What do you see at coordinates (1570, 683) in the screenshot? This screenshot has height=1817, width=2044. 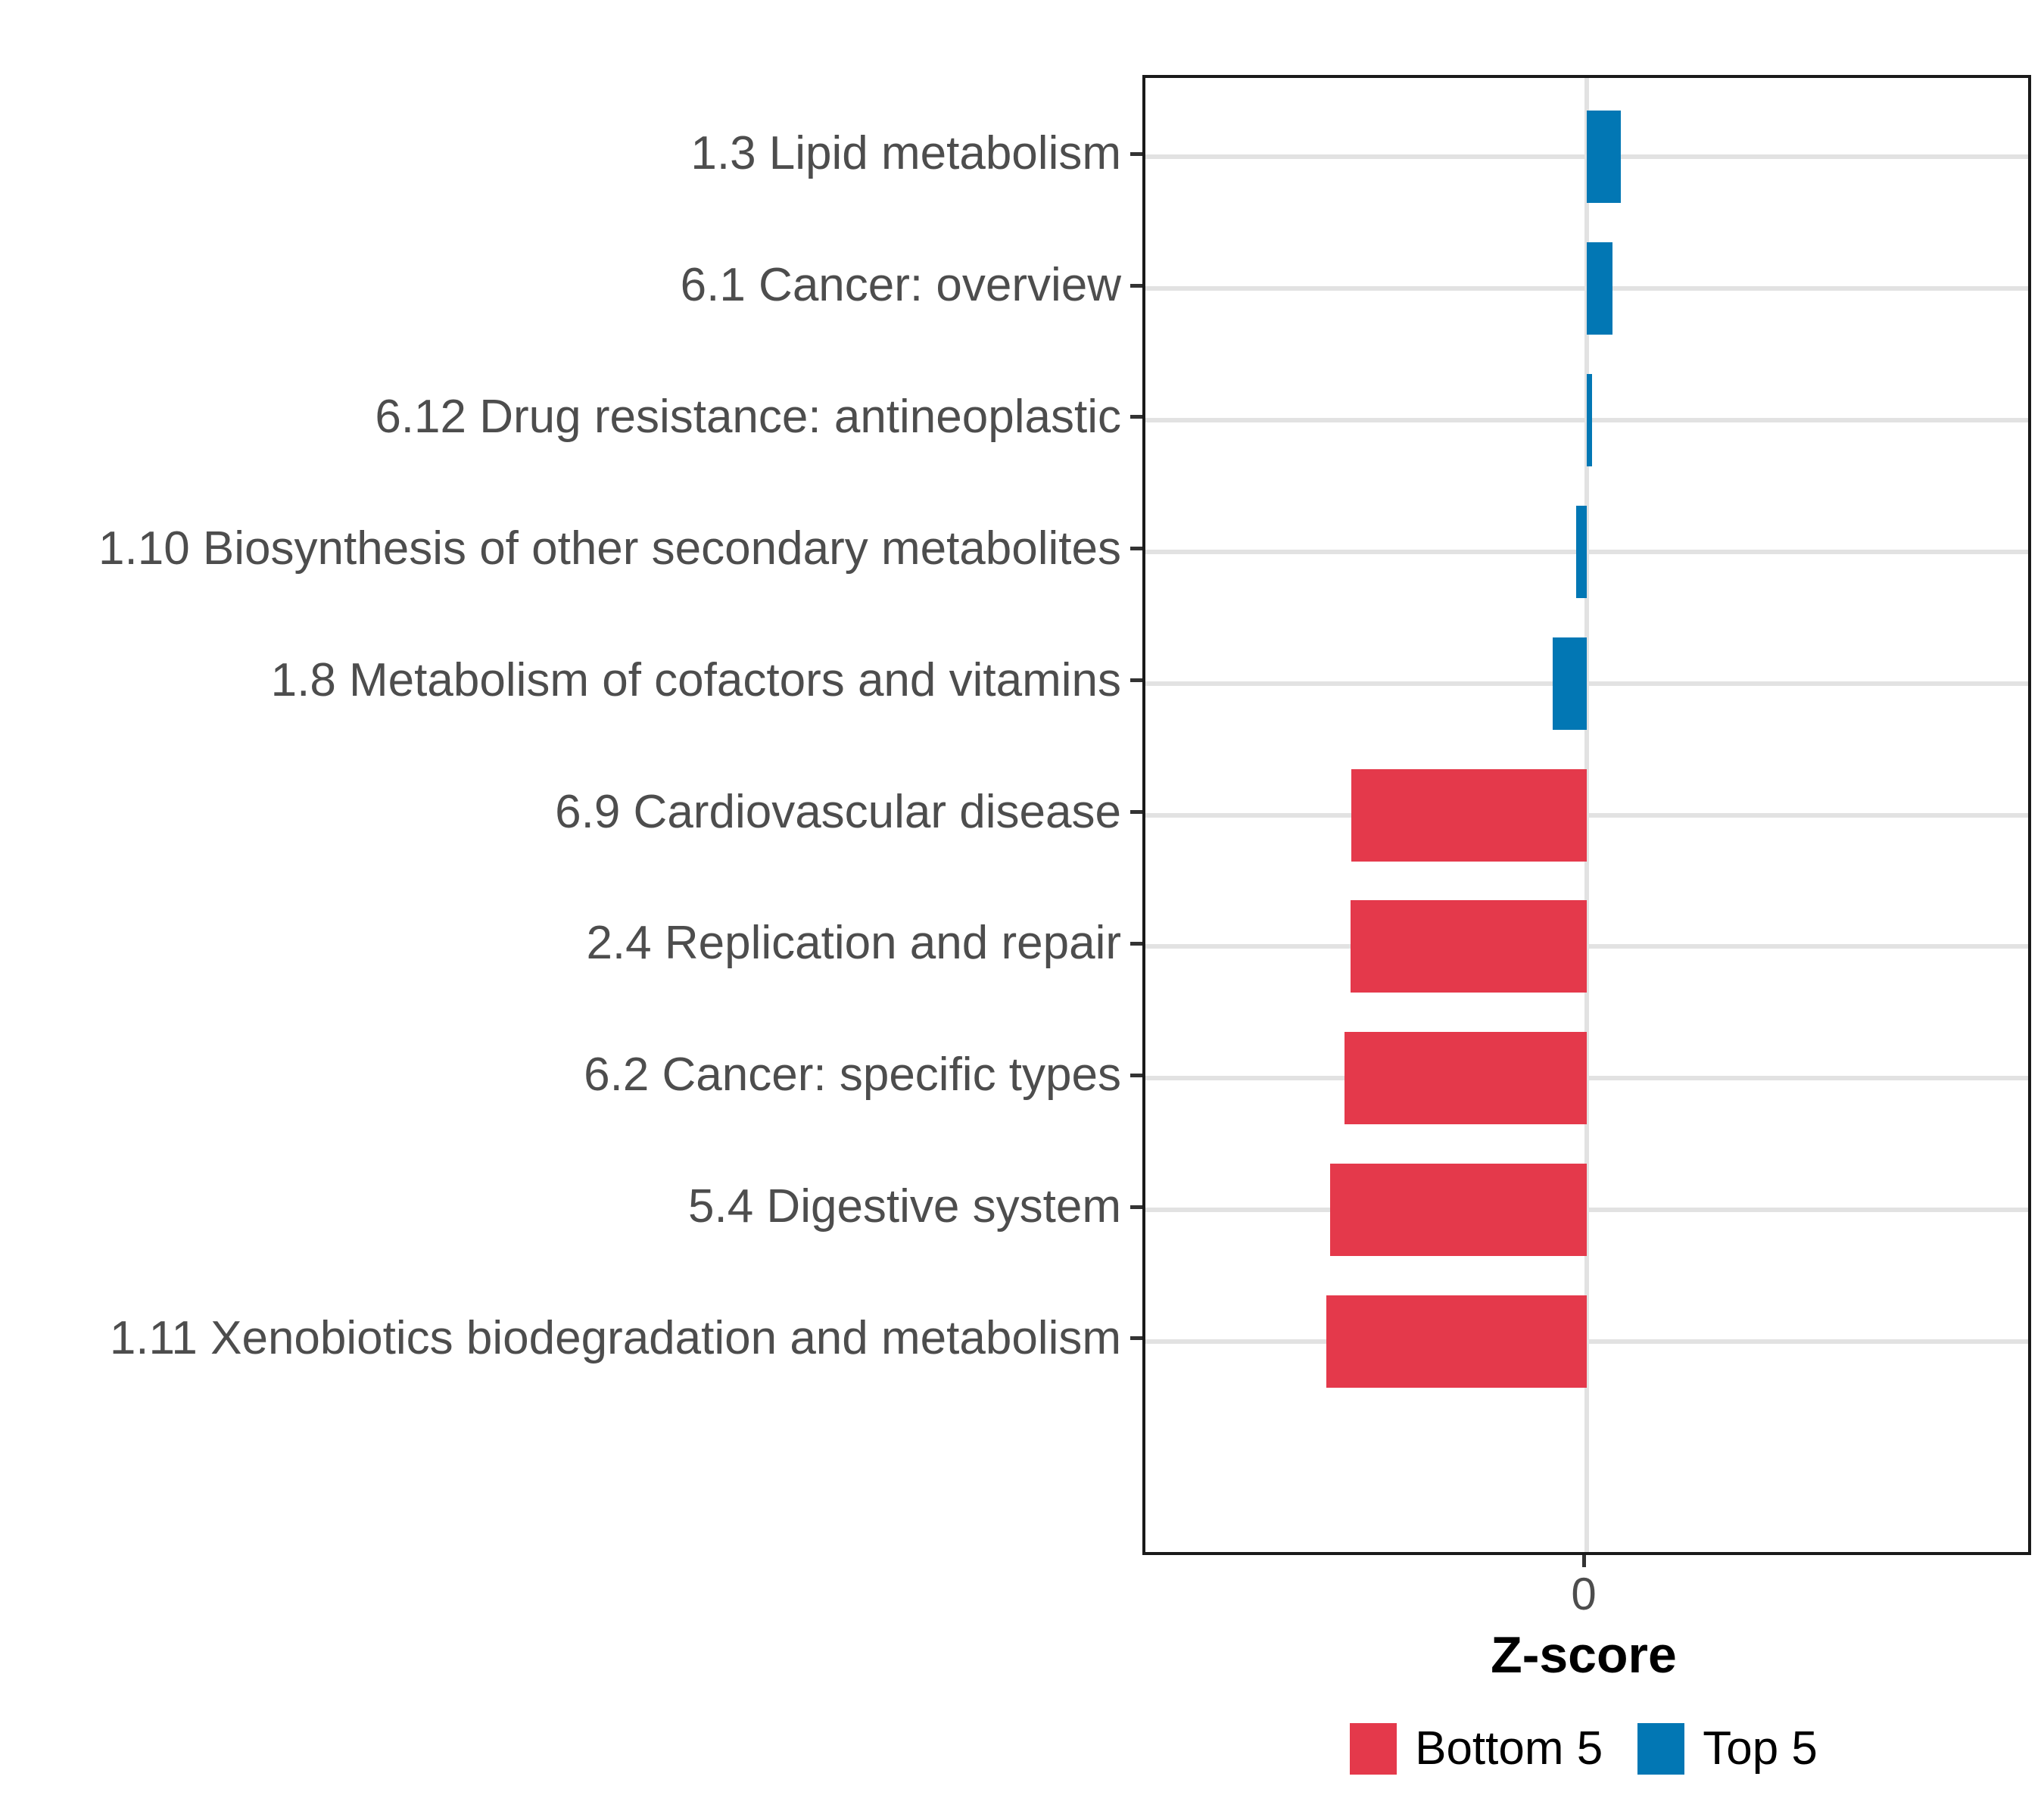 I see `bar-1-8-metabolism-of-cofactors-and-vitamins` at bounding box center [1570, 683].